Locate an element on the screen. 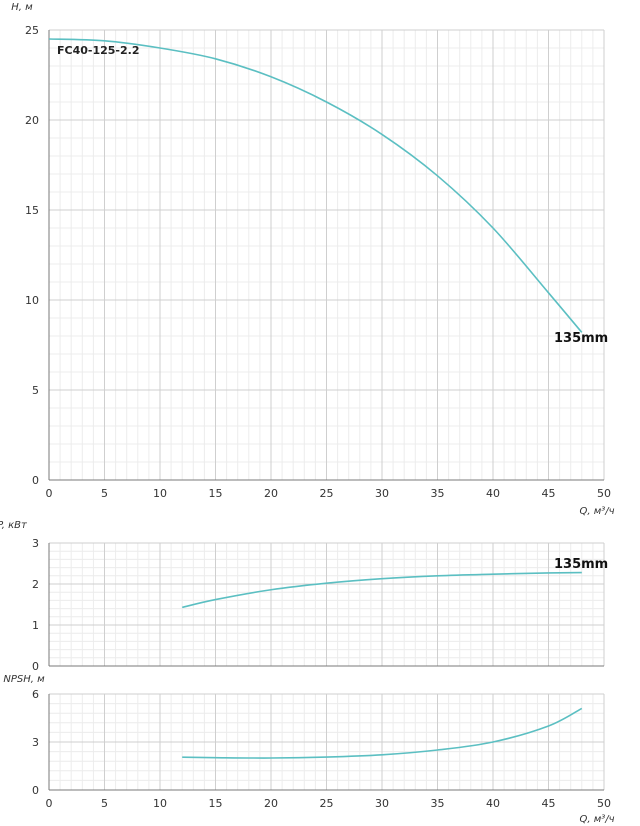 Image resolution: width=640 pixels, height=826 pixels. power-curve is located at coordinates (382, 590).